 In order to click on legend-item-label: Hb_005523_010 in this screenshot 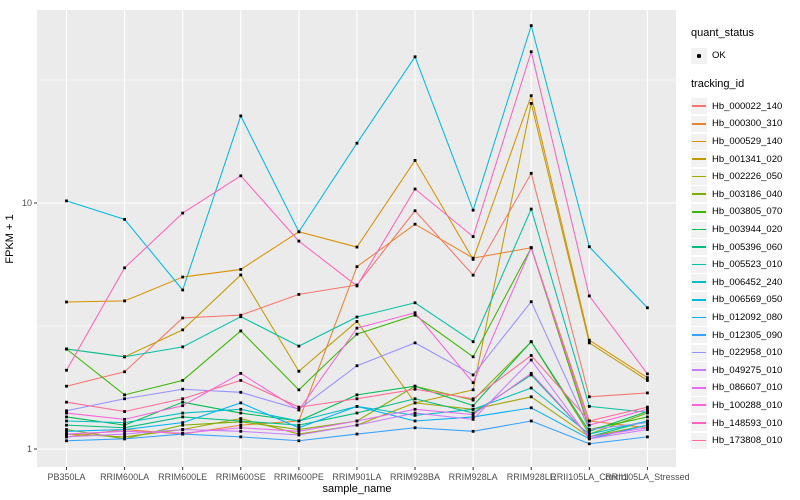, I will do `click(747, 265)`.